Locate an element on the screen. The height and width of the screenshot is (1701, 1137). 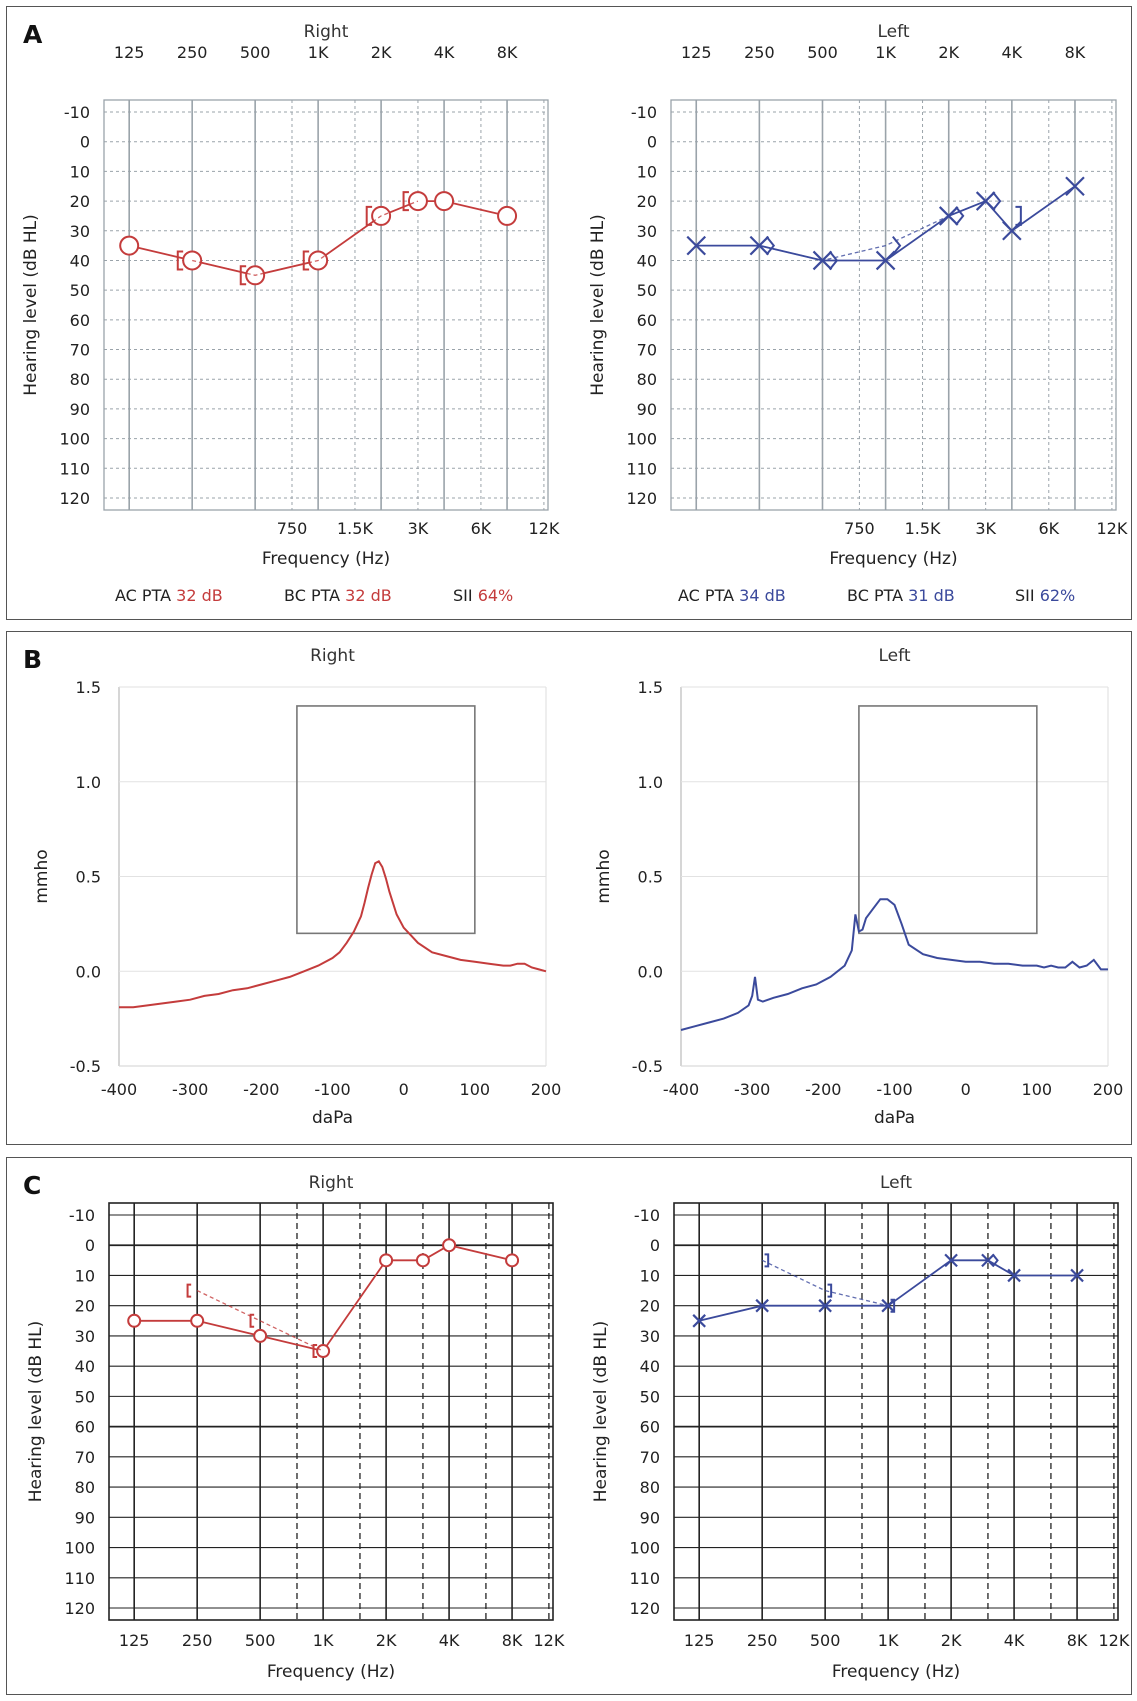
footer-item: BC PTA 32 dB is located at coordinates (338, 595).